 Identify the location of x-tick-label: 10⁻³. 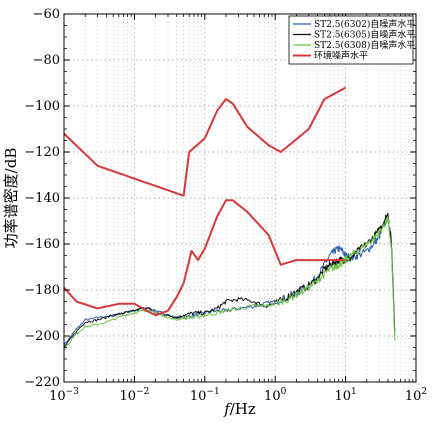
(64, 395).